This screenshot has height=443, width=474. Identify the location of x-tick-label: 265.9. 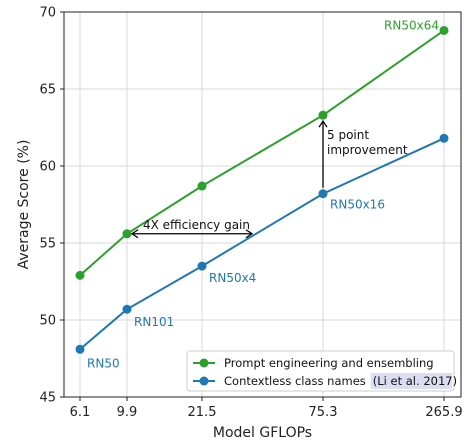
(443, 412).